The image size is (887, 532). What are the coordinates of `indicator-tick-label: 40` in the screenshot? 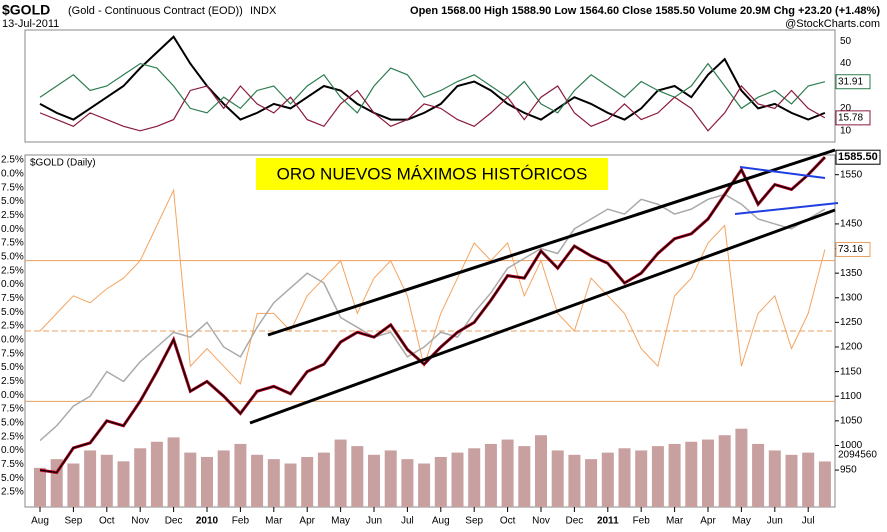 It's located at (846, 63).